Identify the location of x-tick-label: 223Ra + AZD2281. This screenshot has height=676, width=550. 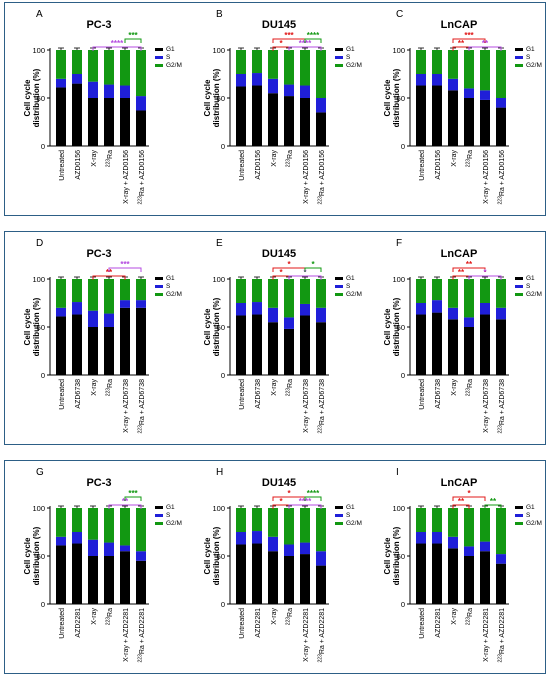
(502, 635).